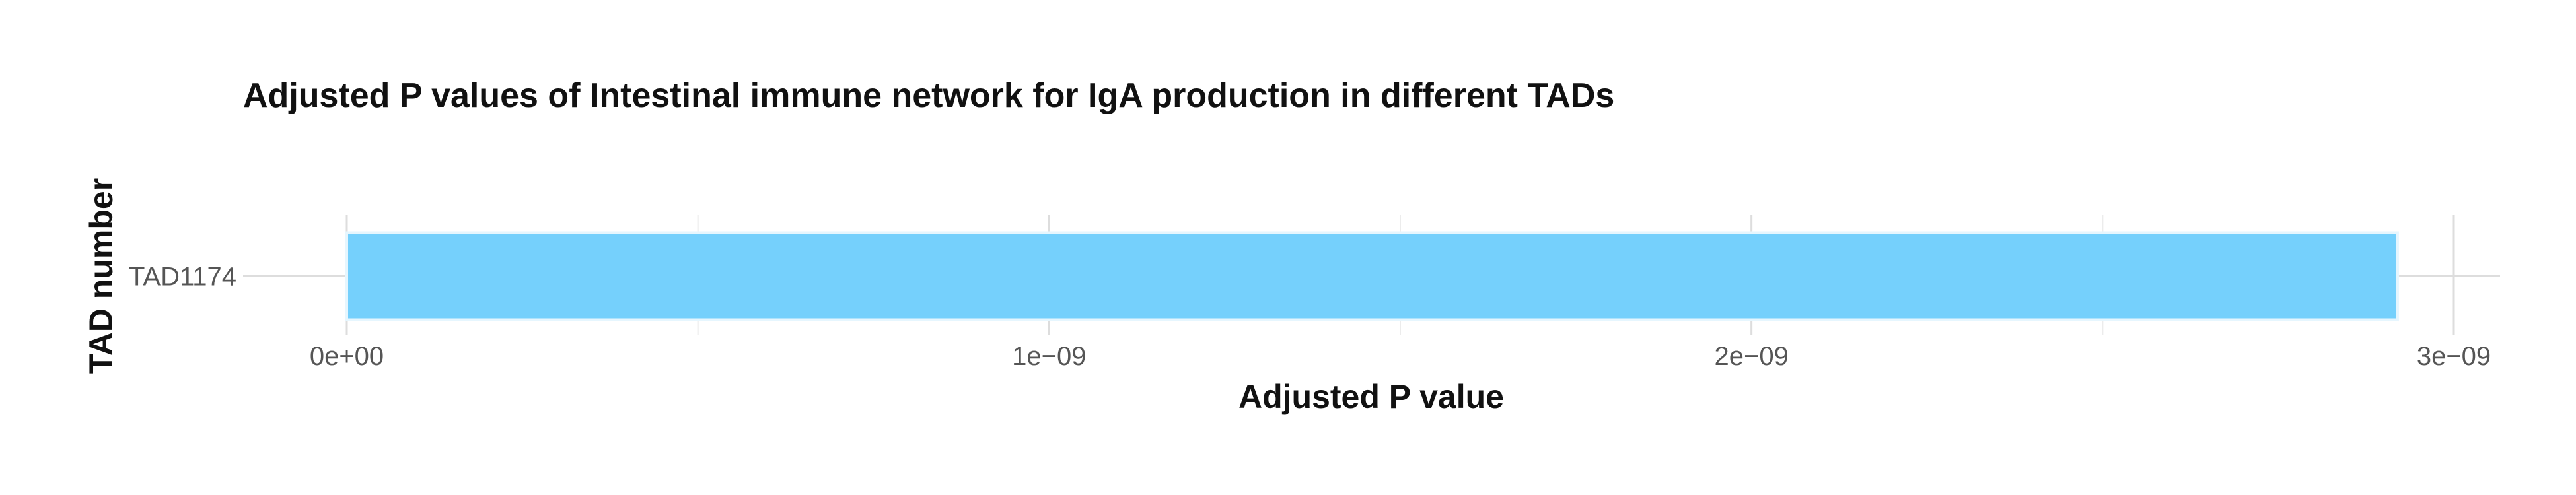 This screenshot has width=2576, height=495. I want to click on x-tick-label: 3e−09, so click(2454, 356).